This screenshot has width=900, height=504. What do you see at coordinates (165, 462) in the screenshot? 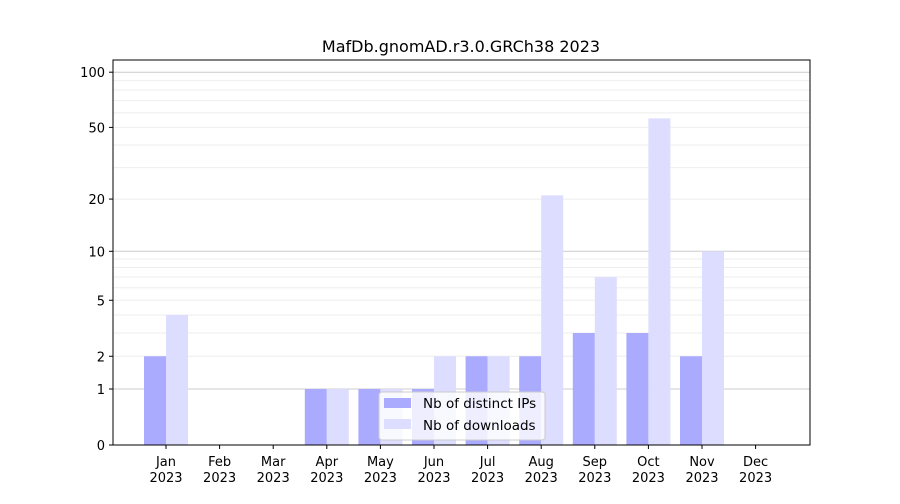
I see `x-tick-label-month: Jan` at bounding box center [165, 462].